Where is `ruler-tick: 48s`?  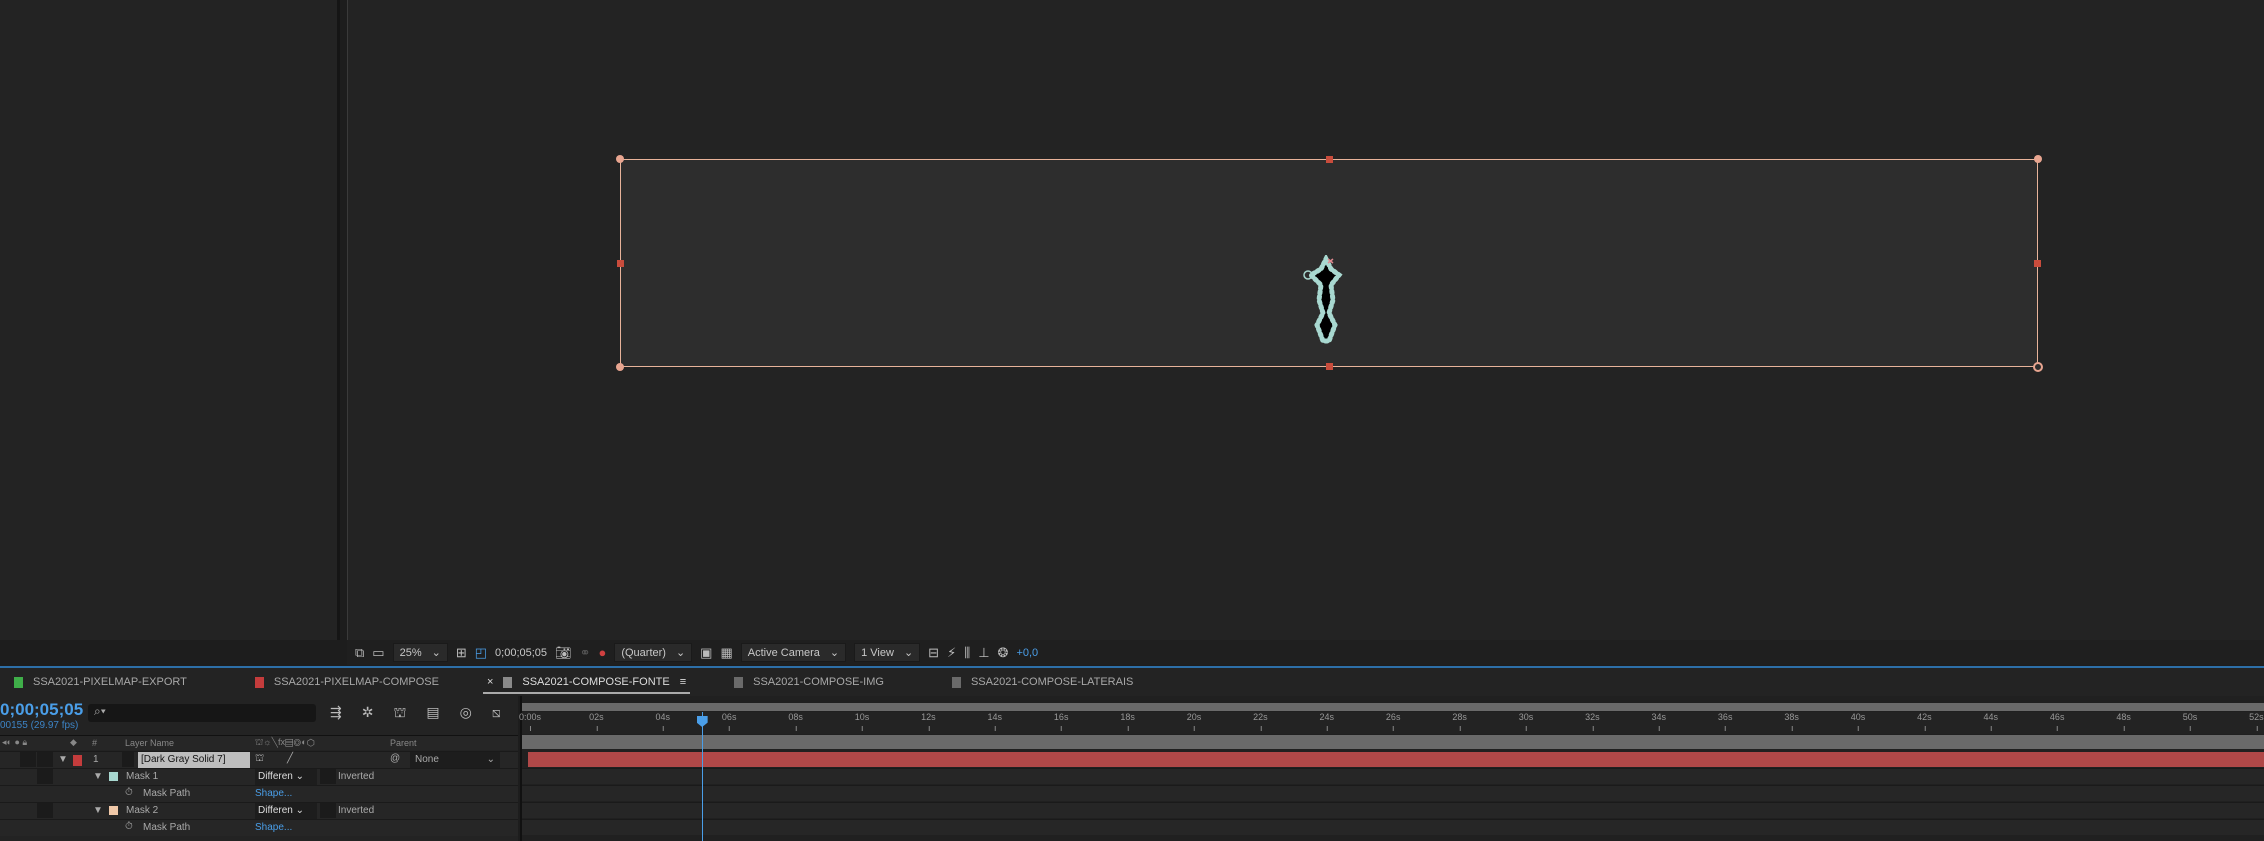
ruler-tick: 48s is located at coordinates (2123, 721).